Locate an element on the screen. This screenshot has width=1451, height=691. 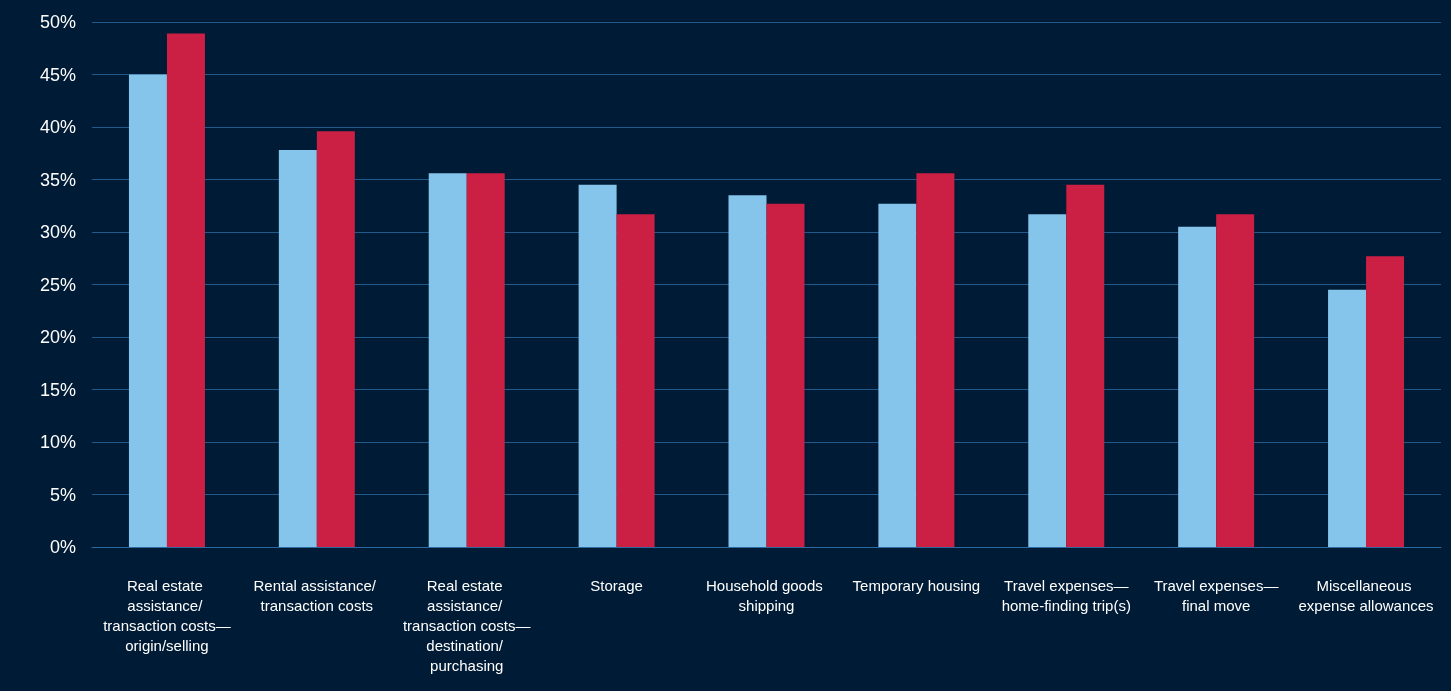
y-tick-label: 30% is located at coordinates (57, 232).